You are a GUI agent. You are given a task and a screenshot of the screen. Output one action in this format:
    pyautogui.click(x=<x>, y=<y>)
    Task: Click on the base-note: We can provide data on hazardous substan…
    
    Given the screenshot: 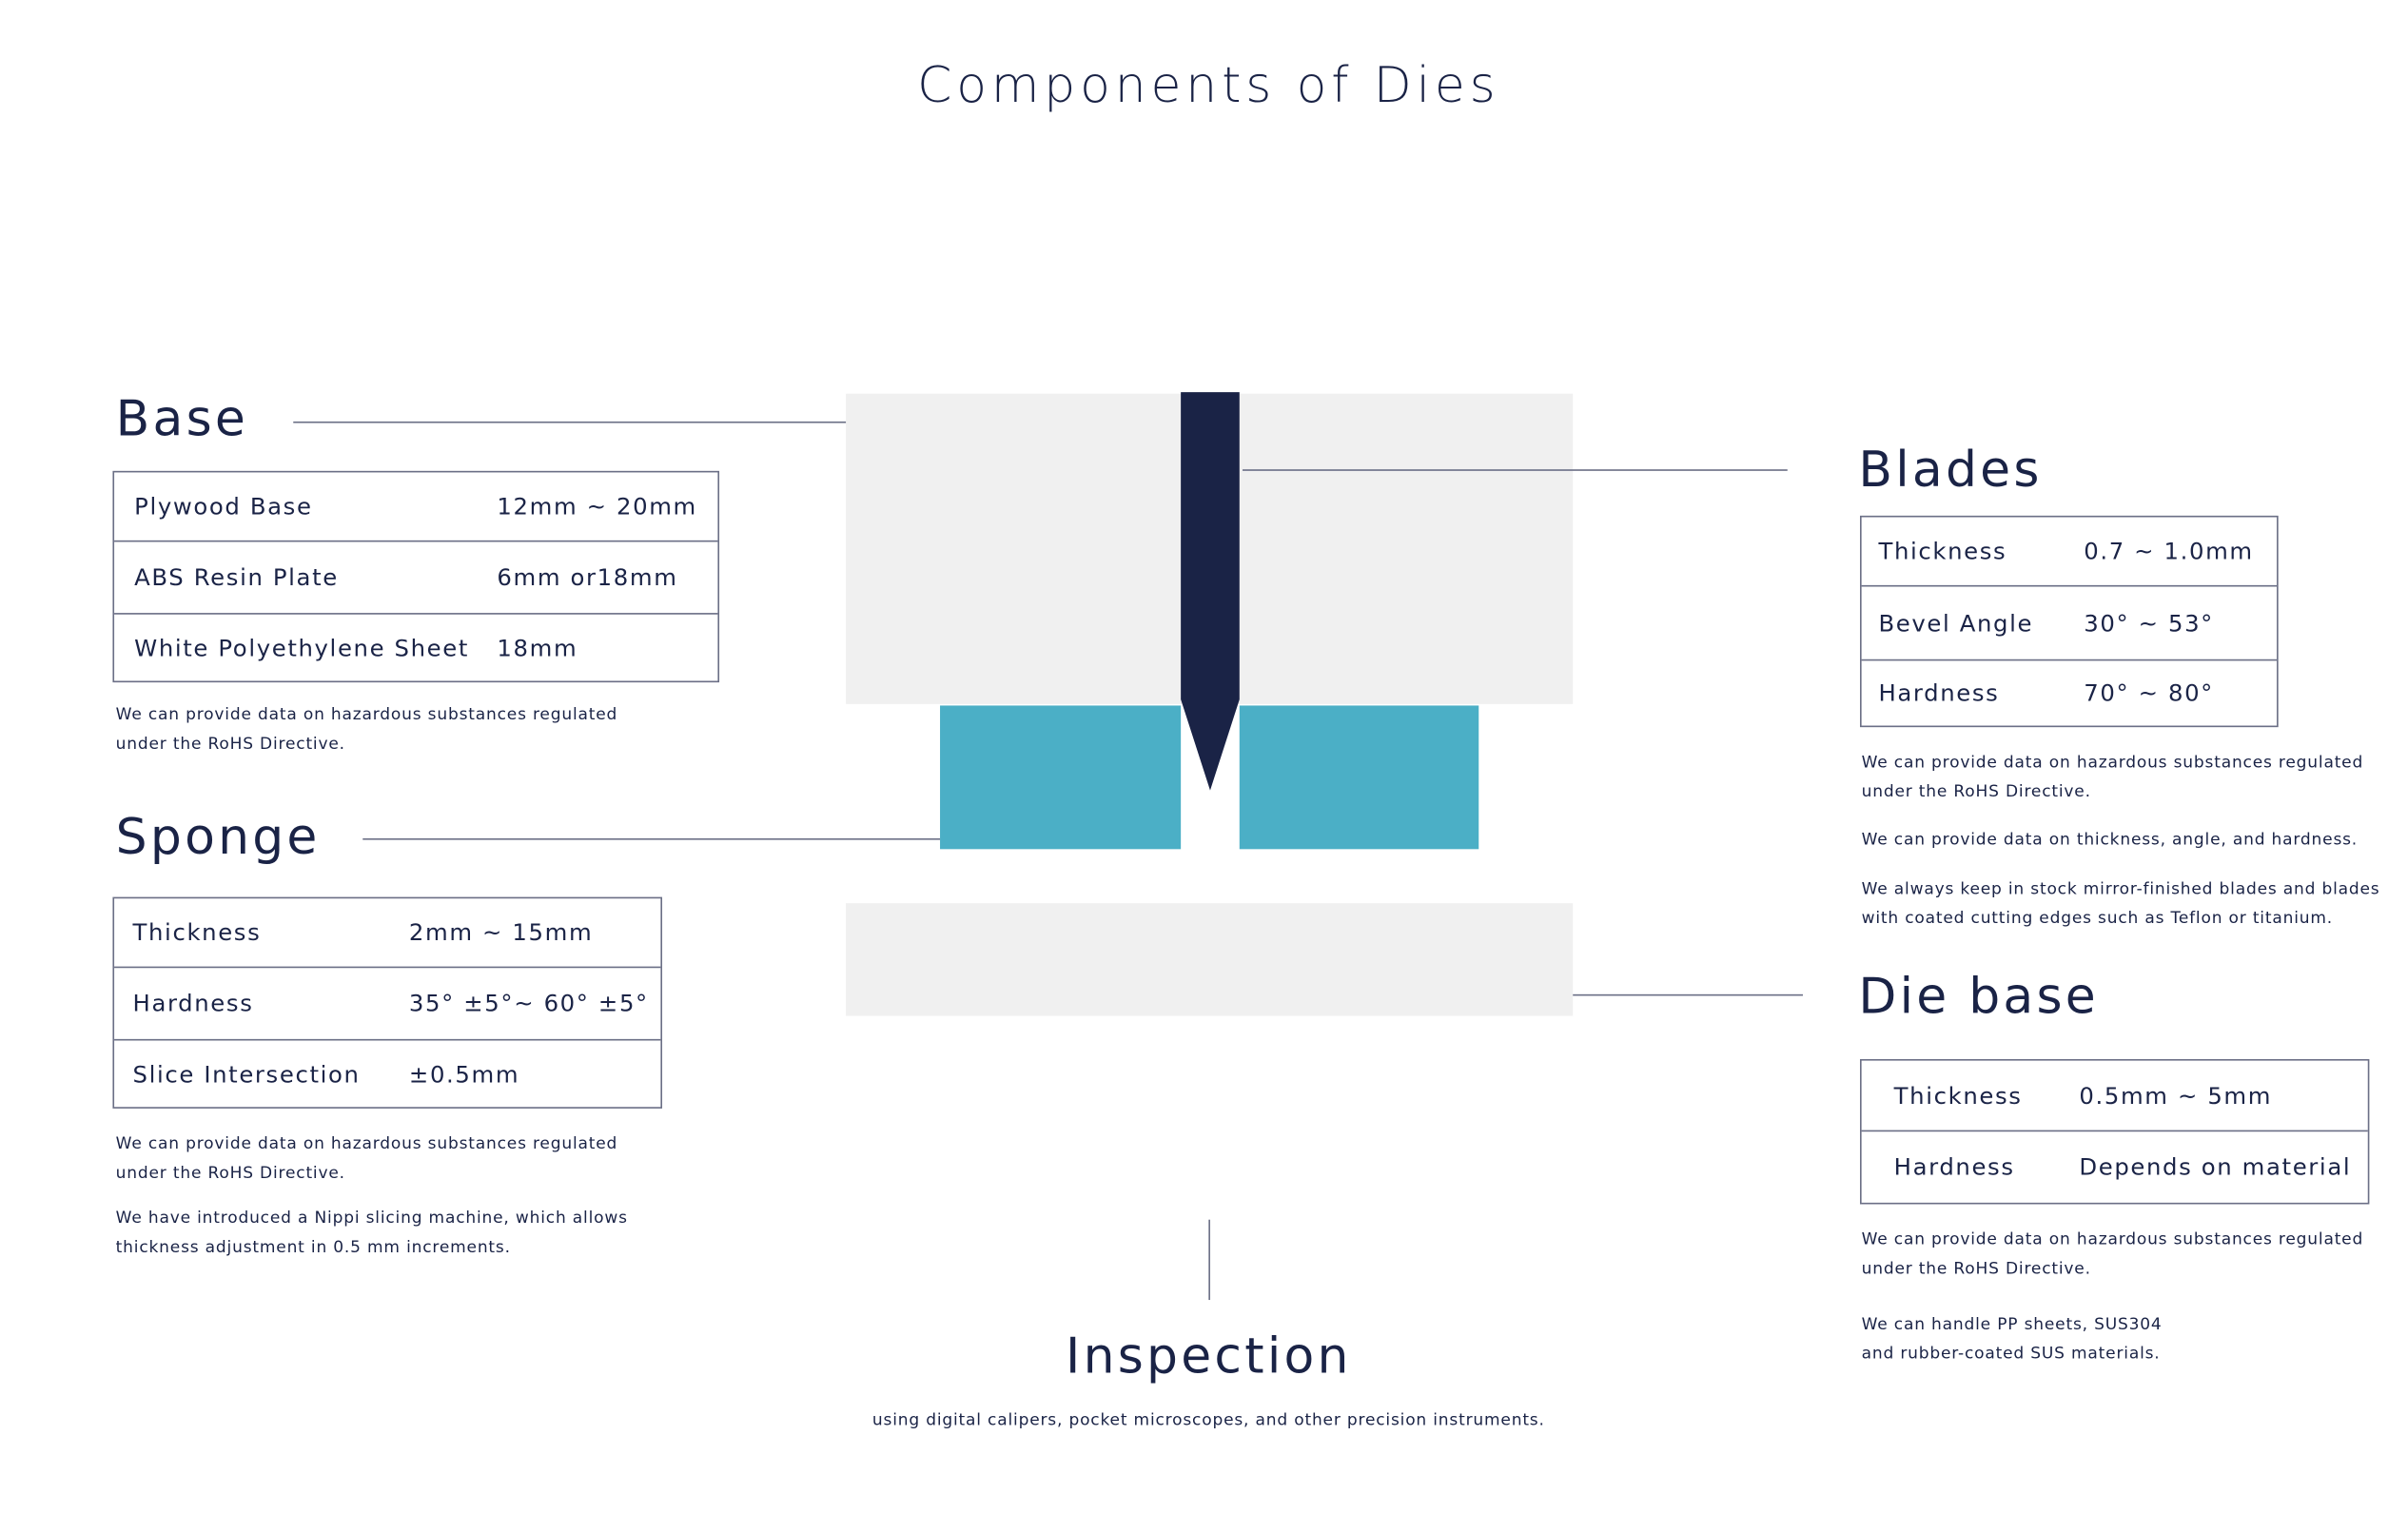 What is the action you would take?
    pyautogui.click(x=366, y=730)
    